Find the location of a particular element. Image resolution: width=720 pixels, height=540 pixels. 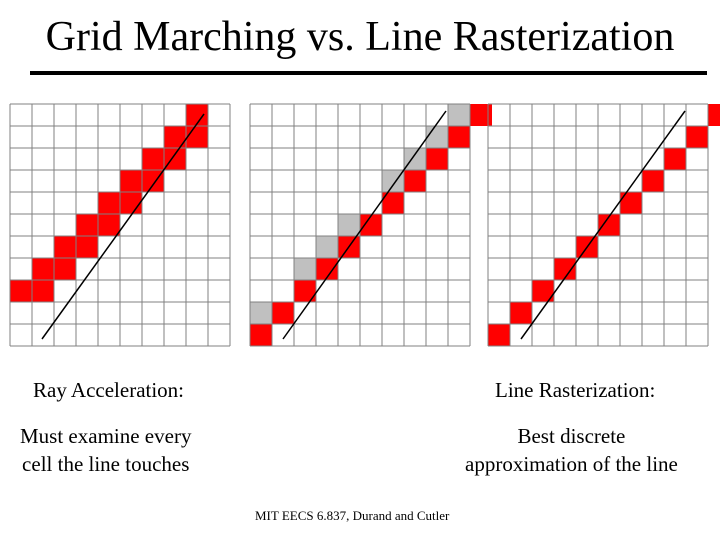

ray-acceleration-grid is located at coordinates (120, 225).